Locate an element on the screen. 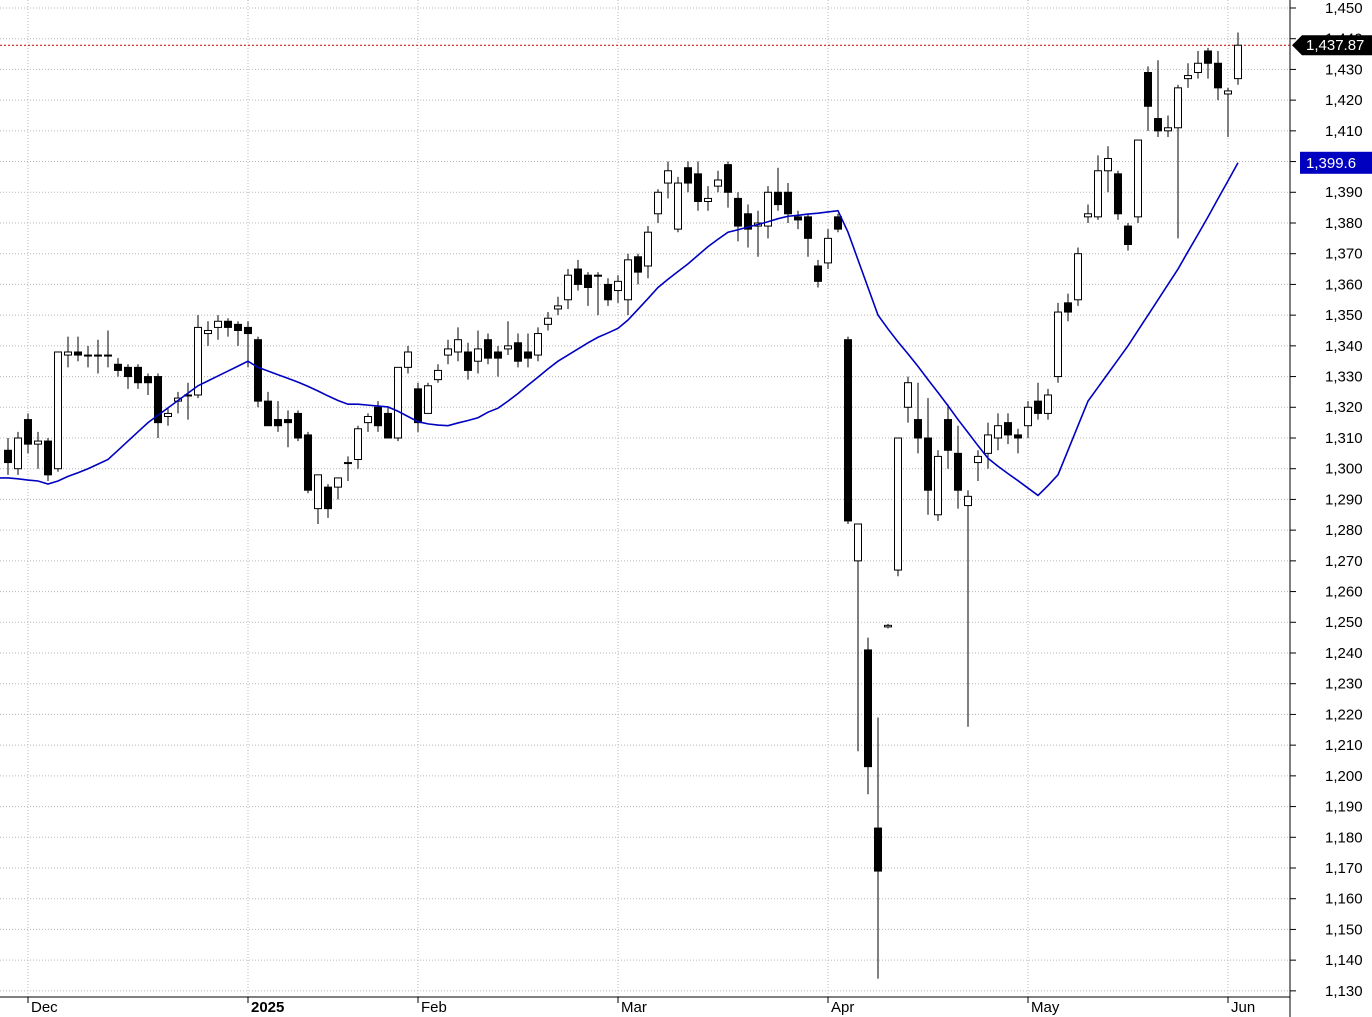 This screenshot has height=1017, width=1372. y-tick-label: 1,420 is located at coordinates (1344, 100).